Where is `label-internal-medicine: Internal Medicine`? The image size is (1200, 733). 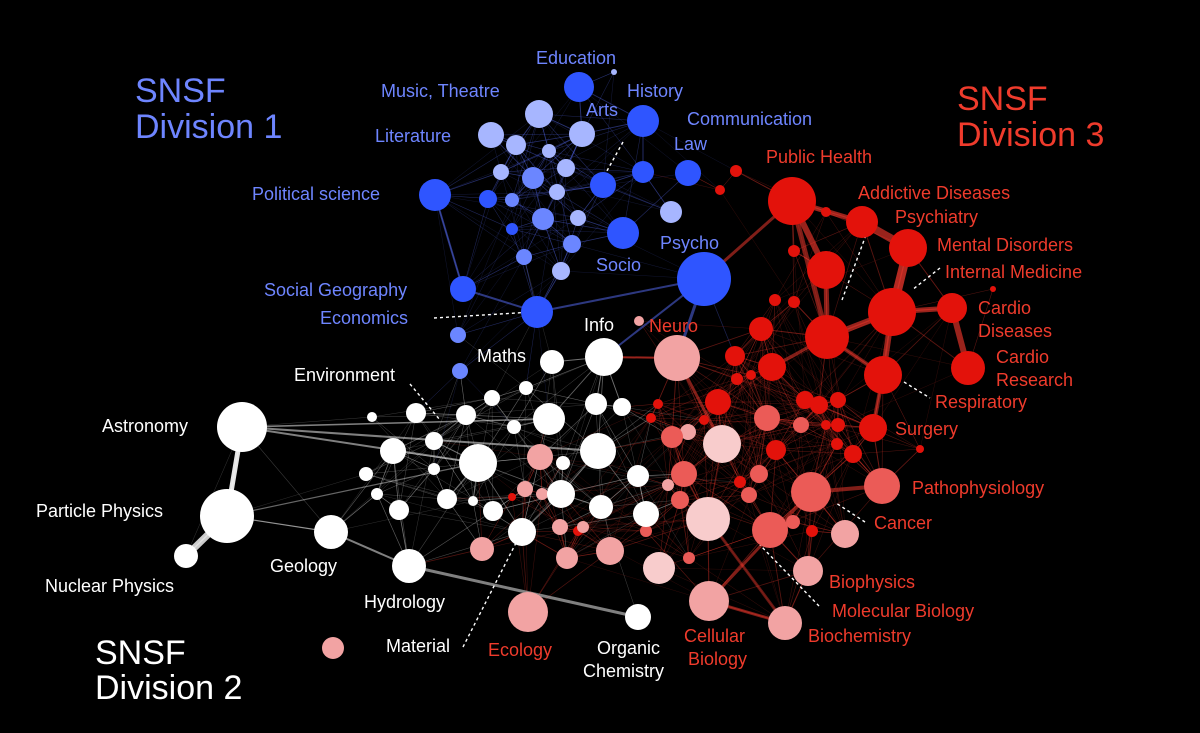 label-internal-medicine: Internal Medicine is located at coordinates (1013, 272).